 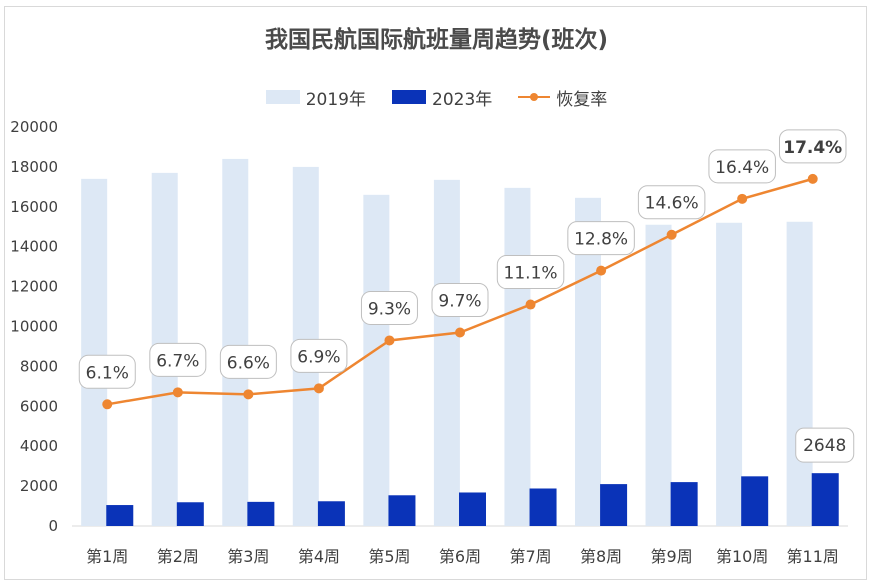 I want to click on legend: 2019年 2023年 恢复率, so click(x=436, y=97).